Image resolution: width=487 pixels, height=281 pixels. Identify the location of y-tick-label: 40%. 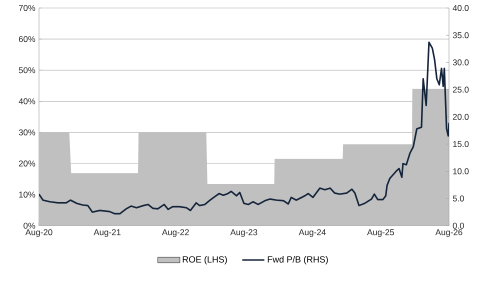
(27, 101).